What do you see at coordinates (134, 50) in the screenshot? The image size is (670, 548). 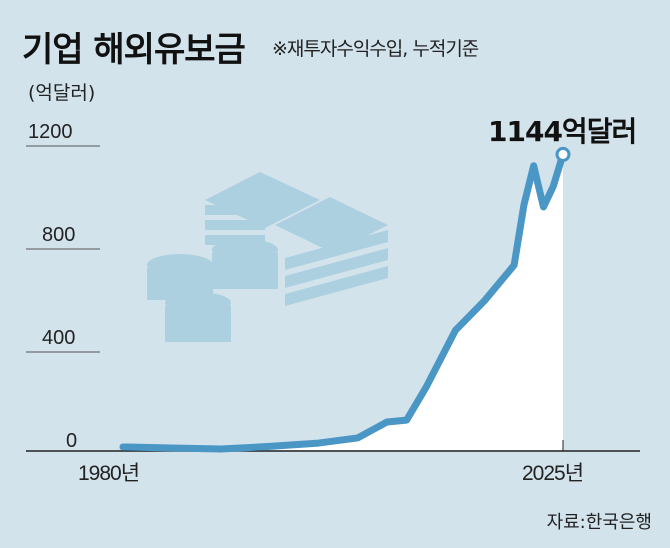 I see `chart-title: 기업 해외유보금` at bounding box center [134, 50].